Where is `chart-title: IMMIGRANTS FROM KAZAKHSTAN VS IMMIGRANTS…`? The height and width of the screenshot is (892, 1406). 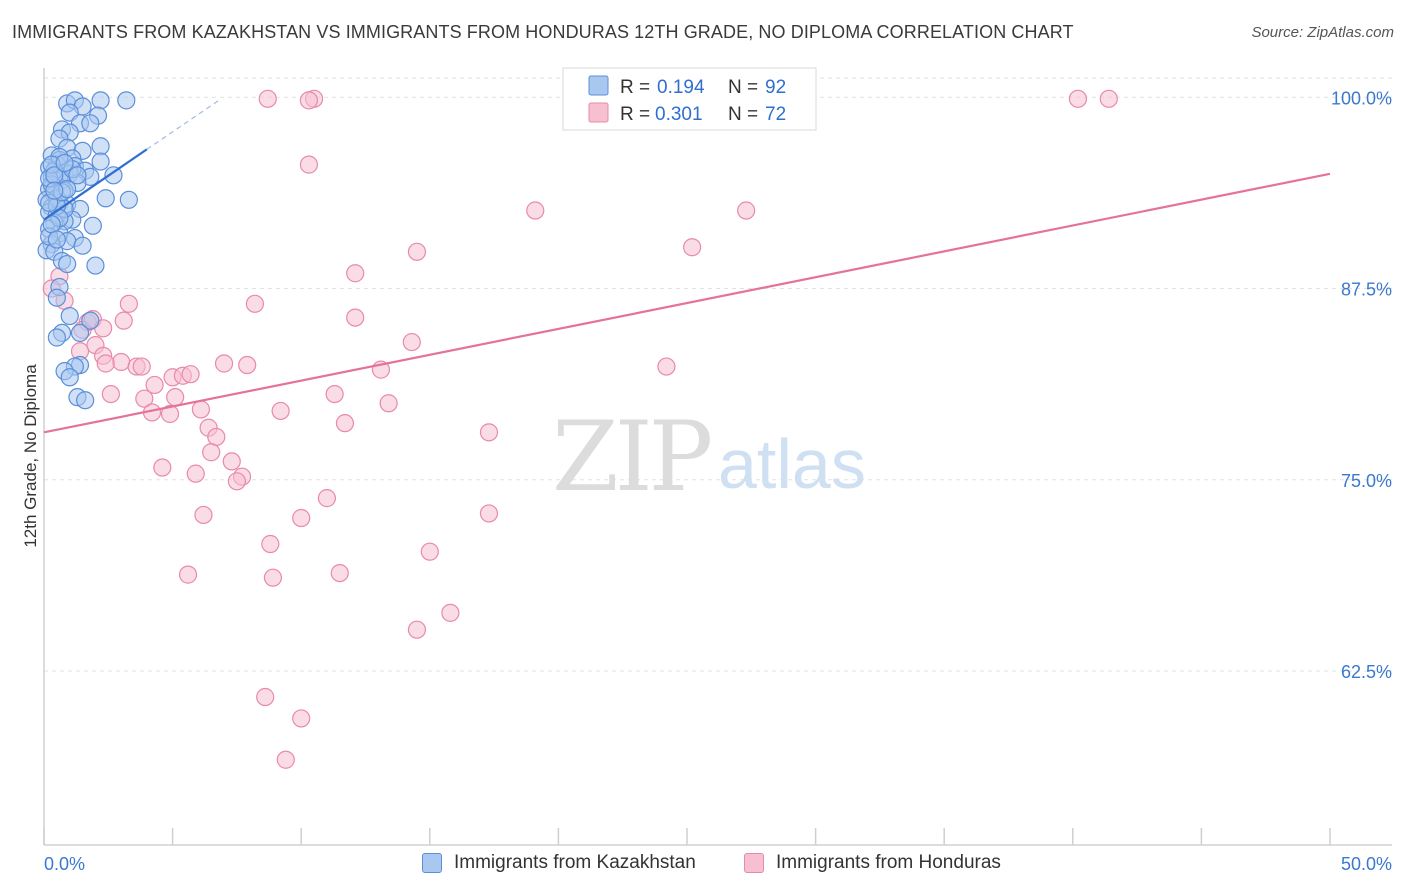
chart-title: IMMIGRANTS FROM KAZAKHSTAN VS IMMIGRANTS… is located at coordinates (543, 32).